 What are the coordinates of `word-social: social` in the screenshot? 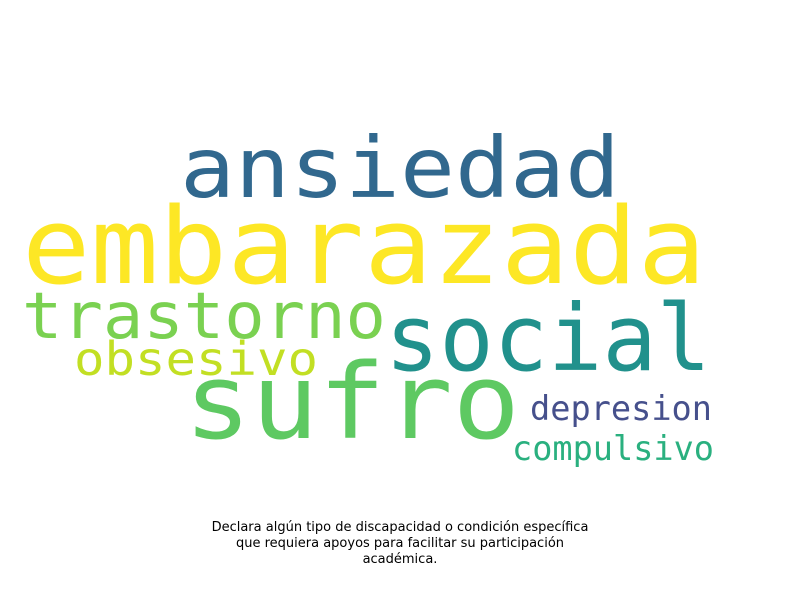 It's located at (548, 338).